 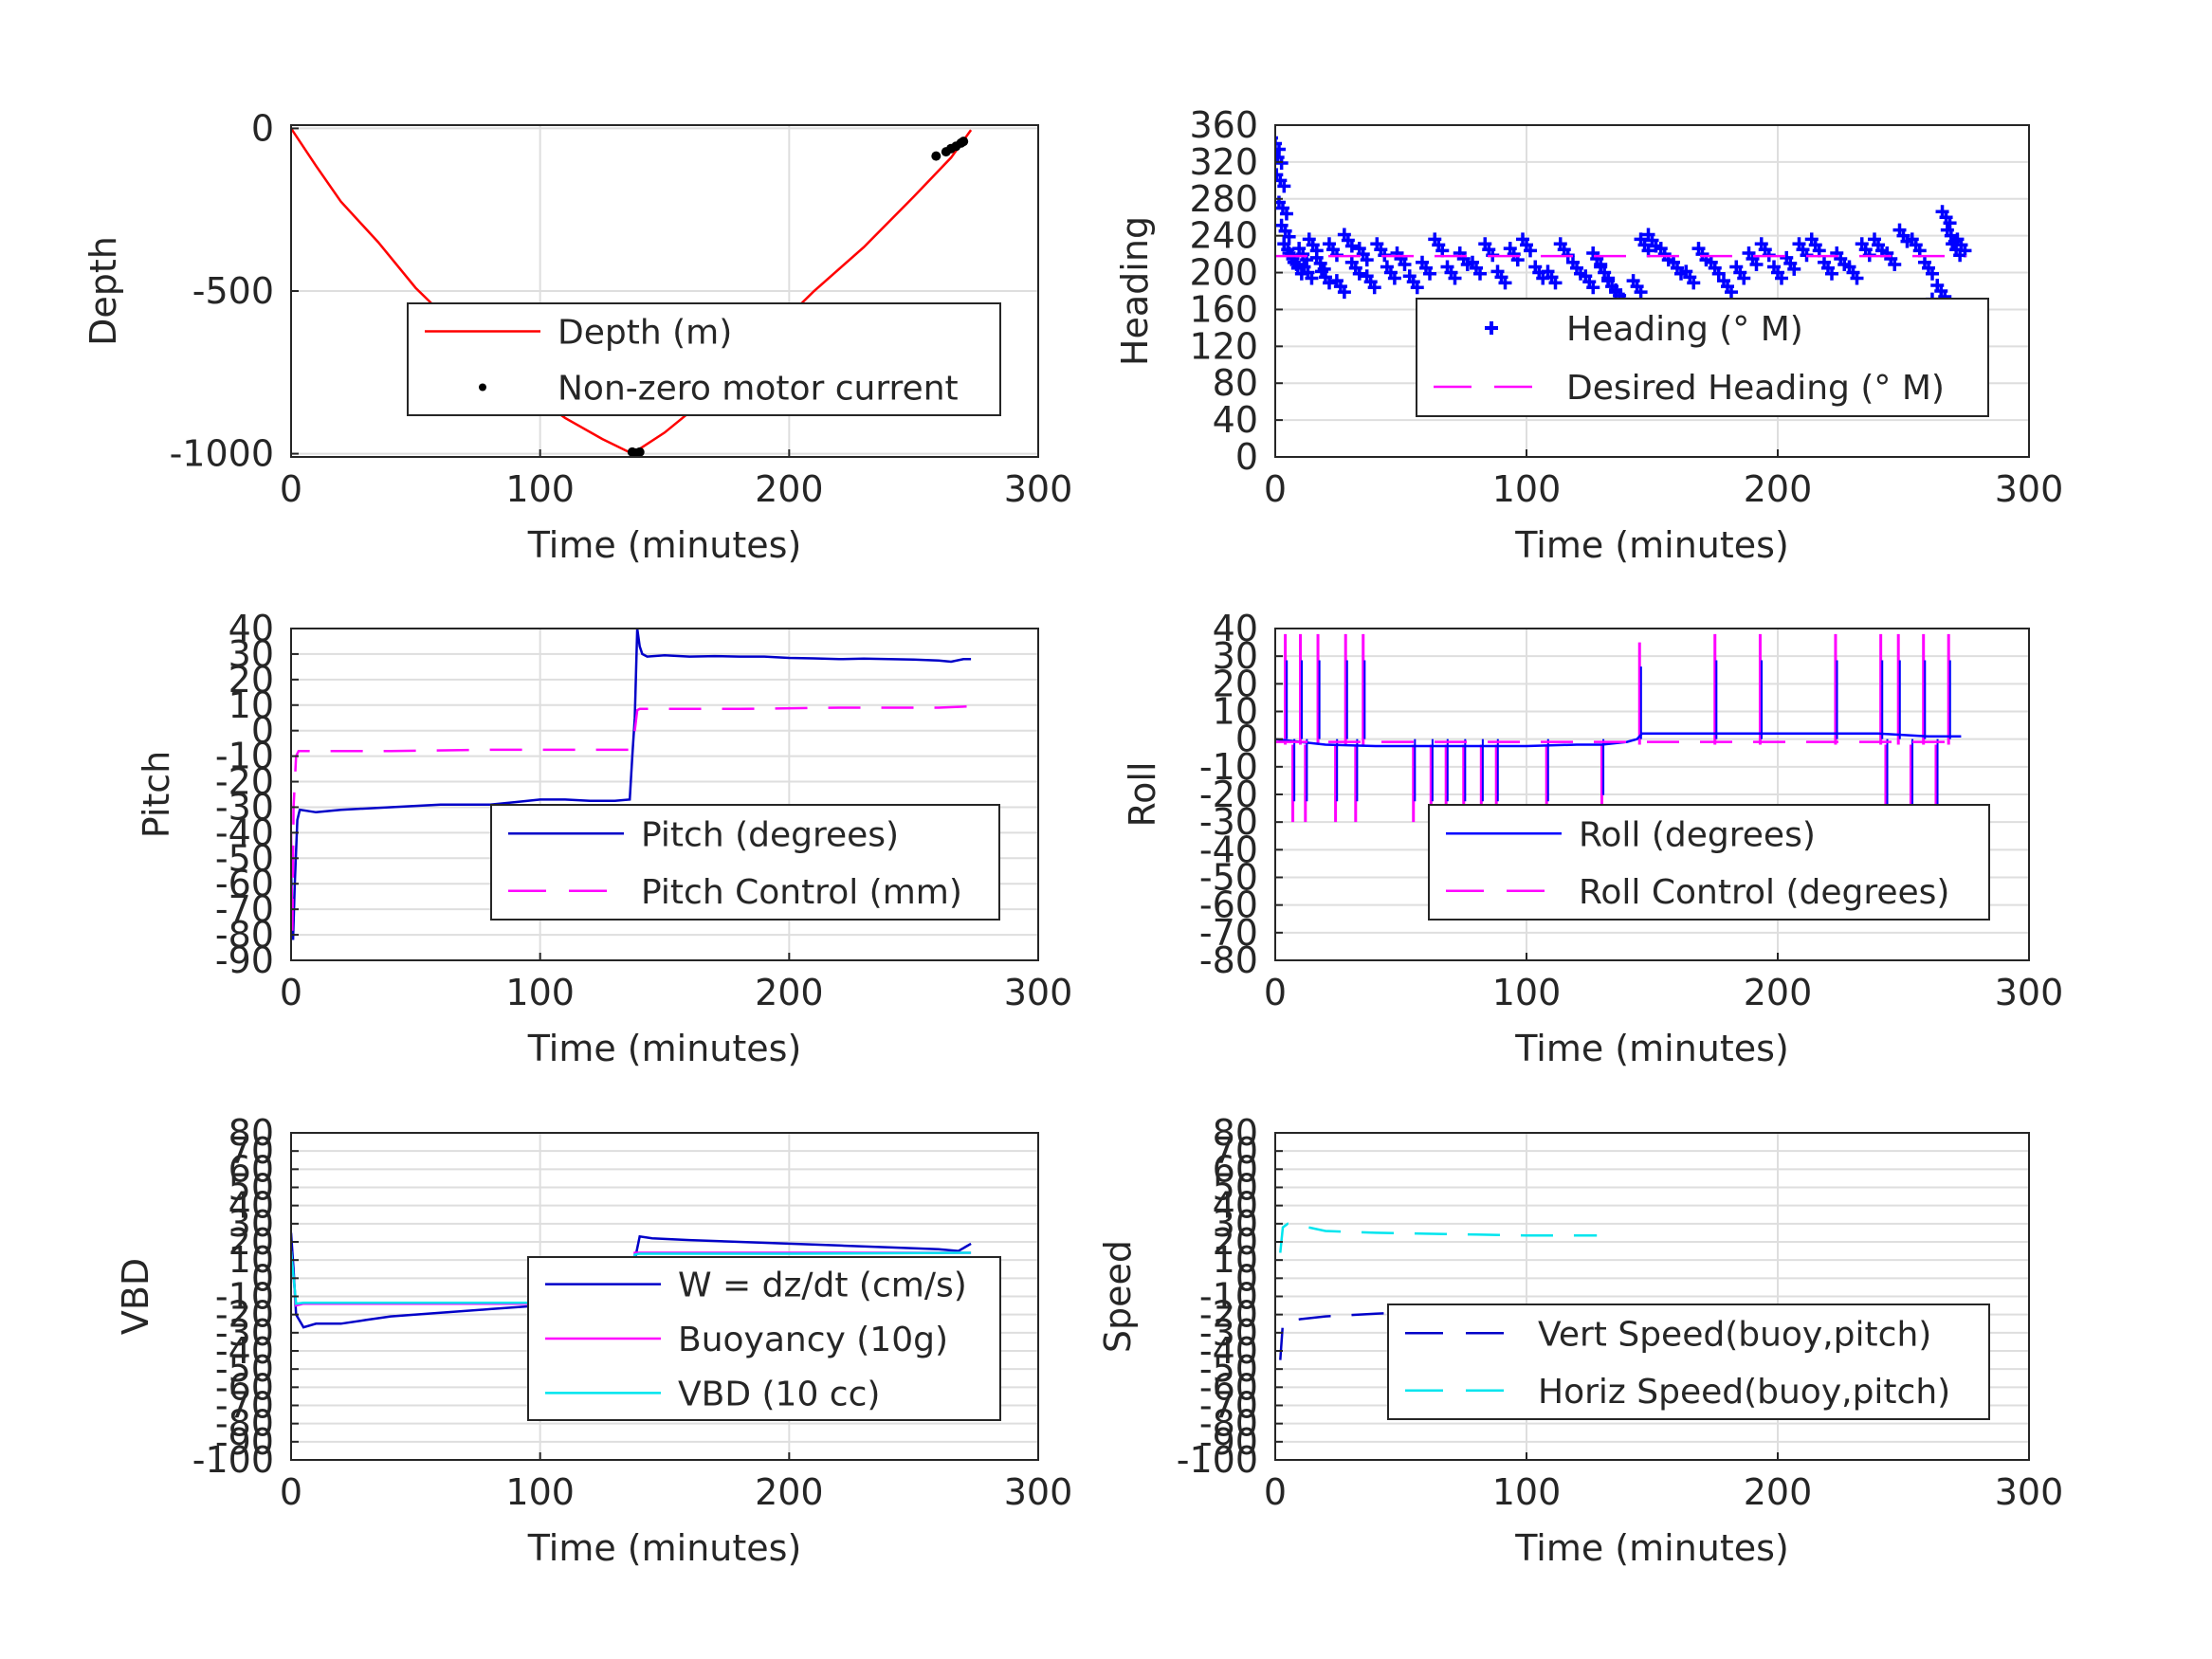 What do you see at coordinates (1491, 328) in the screenshot?
I see `heading-legend-marker` at bounding box center [1491, 328].